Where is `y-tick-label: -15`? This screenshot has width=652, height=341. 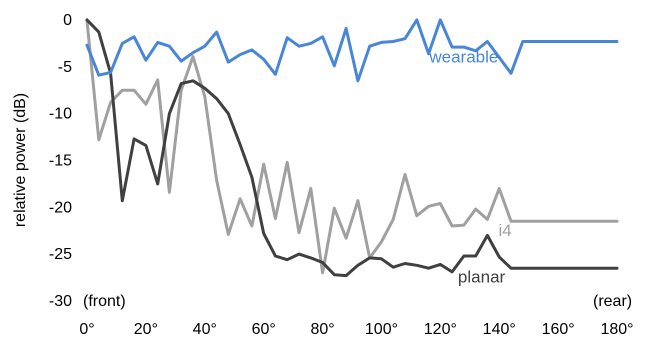
y-tick-label: -15 is located at coordinates (60, 161).